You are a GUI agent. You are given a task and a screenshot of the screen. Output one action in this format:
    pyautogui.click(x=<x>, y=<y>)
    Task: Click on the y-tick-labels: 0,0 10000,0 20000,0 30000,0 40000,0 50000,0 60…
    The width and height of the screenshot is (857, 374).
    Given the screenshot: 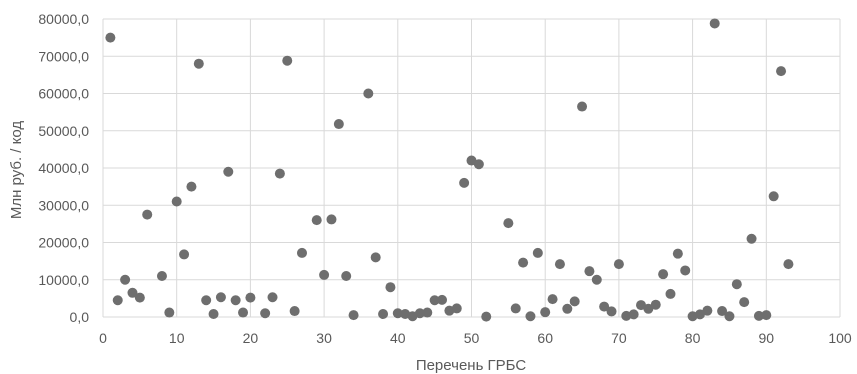 What is the action you would take?
    pyautogui.click(x=63, y=168)
    